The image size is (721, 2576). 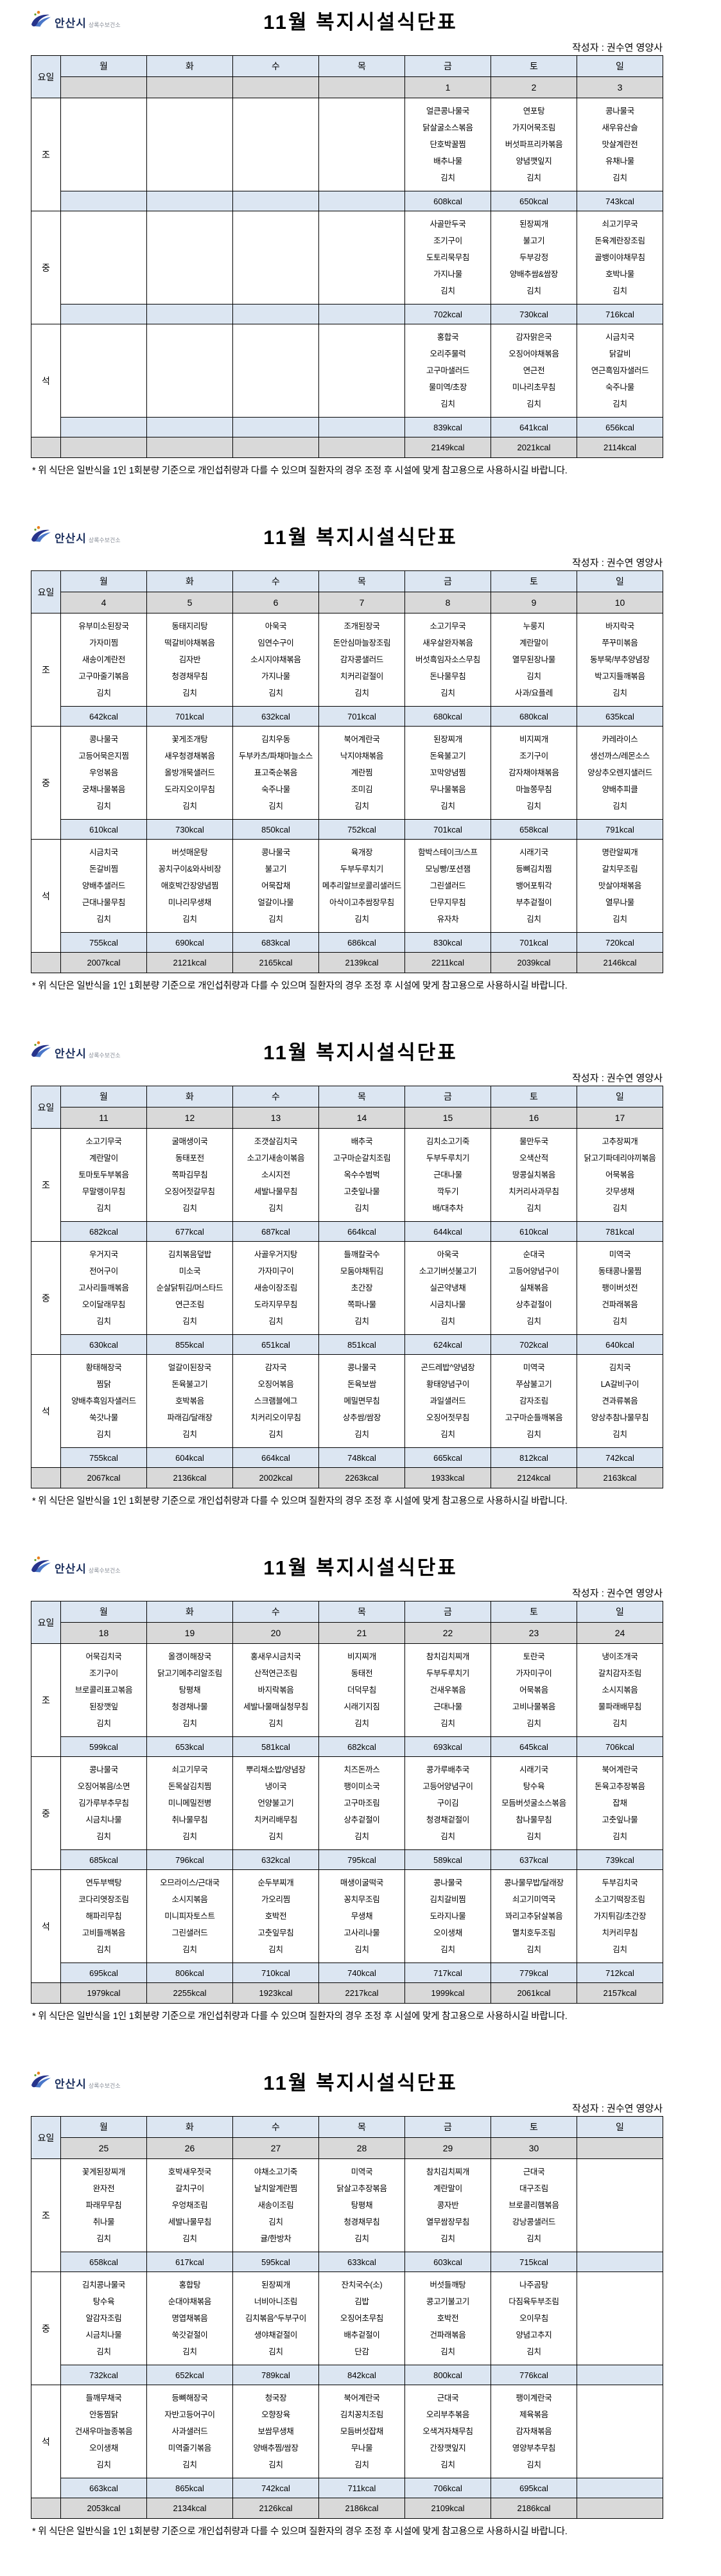 I want to click on date-cell, so click(x=189, y=87).